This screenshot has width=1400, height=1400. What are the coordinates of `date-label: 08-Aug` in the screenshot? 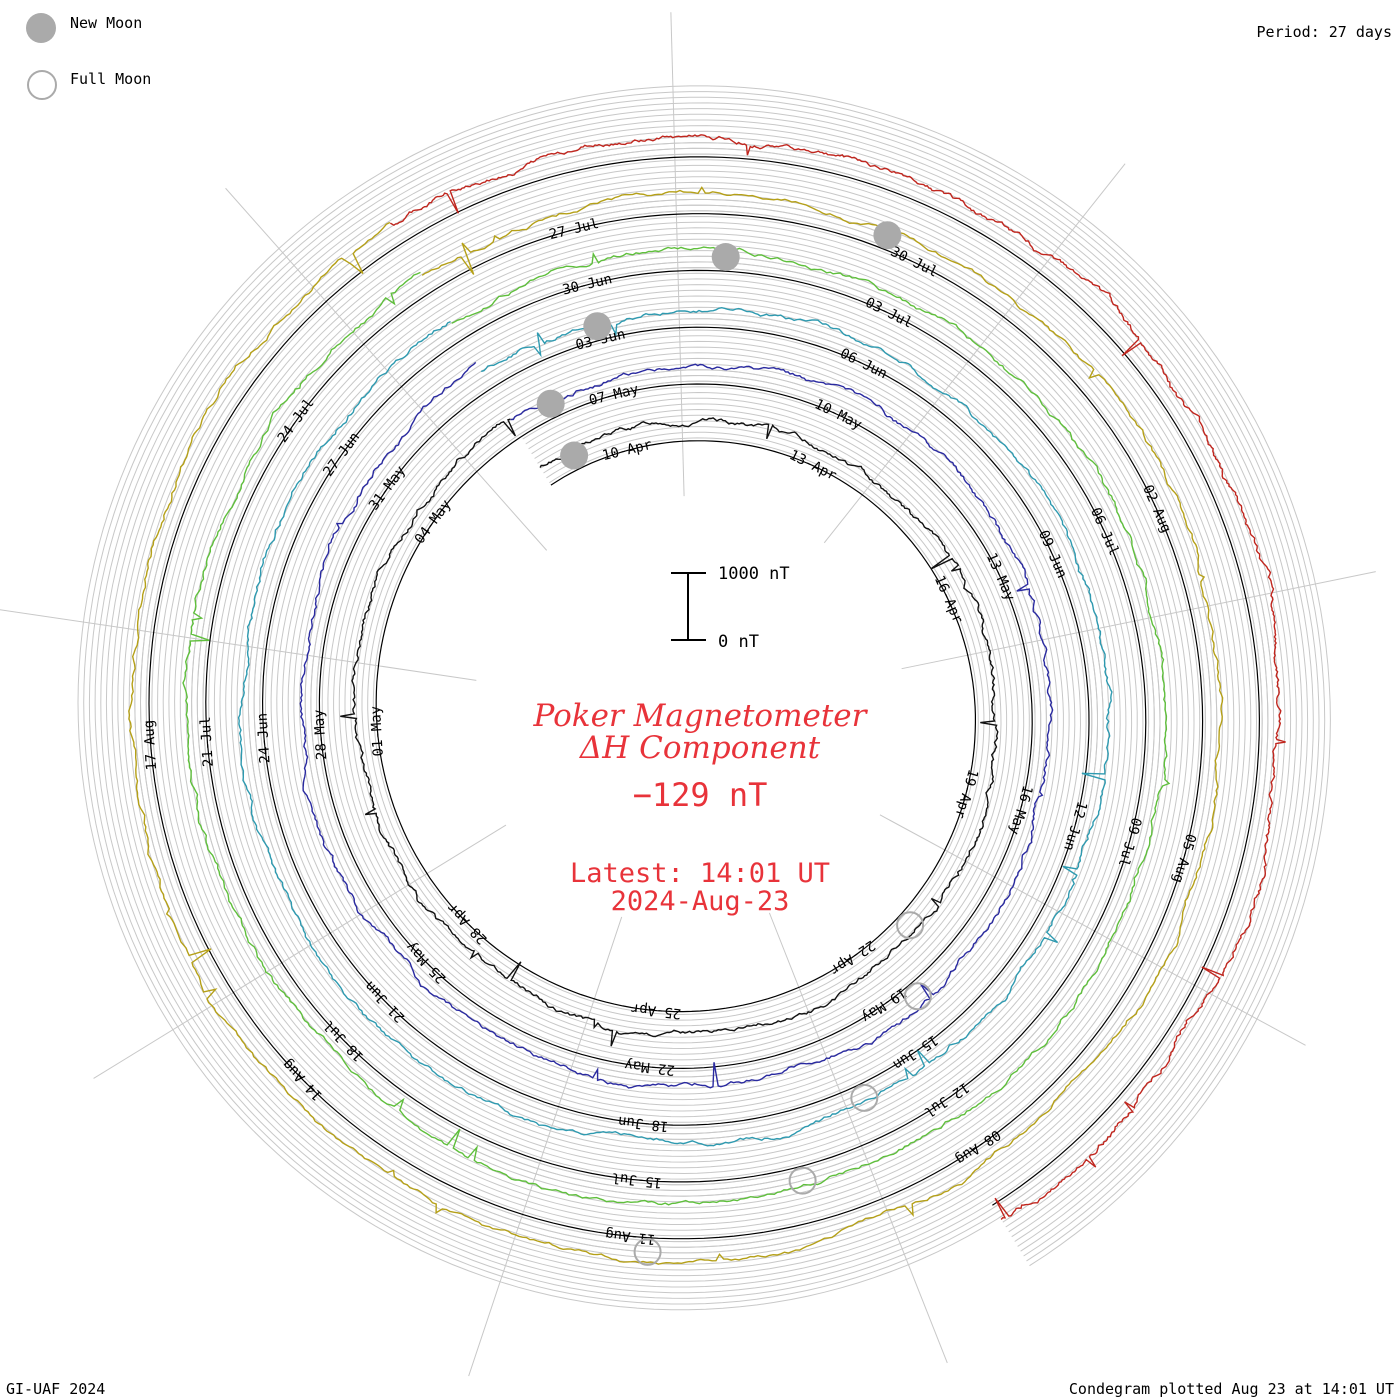 It's located at (977, 1146).